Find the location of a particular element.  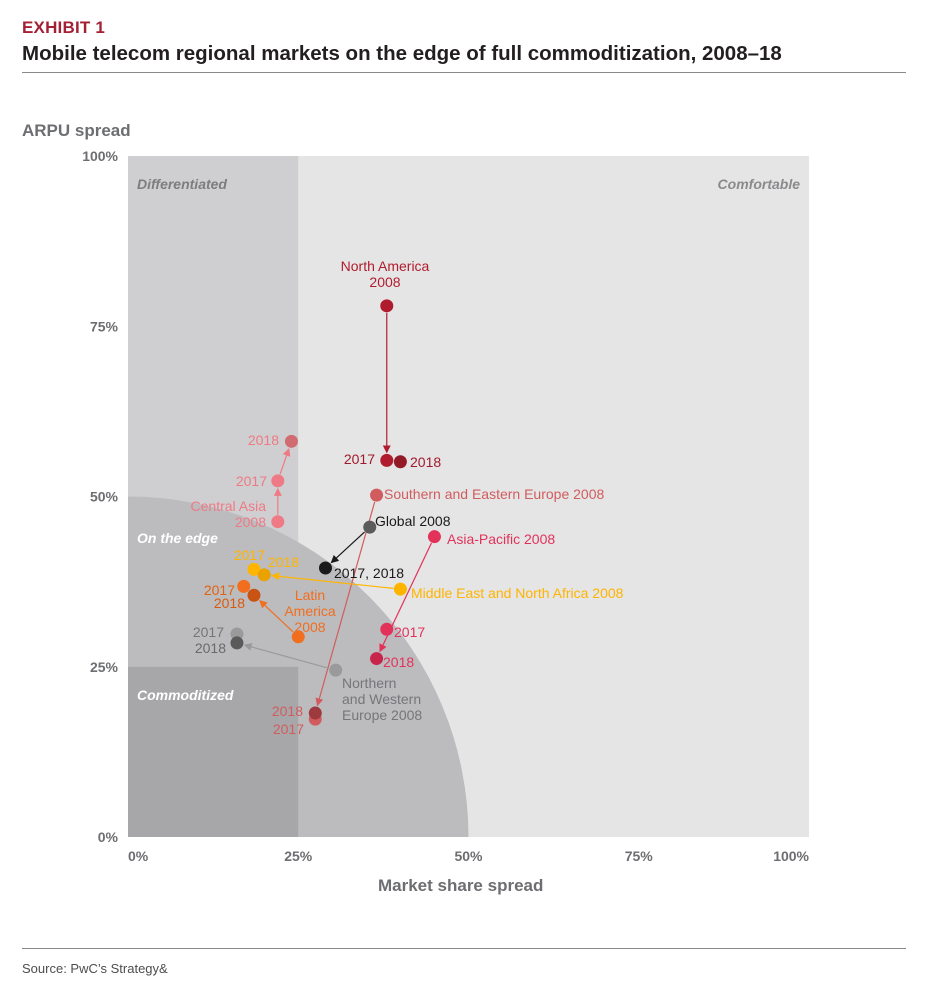

point-latin-america-2008 is located at coordinates (298, 637).